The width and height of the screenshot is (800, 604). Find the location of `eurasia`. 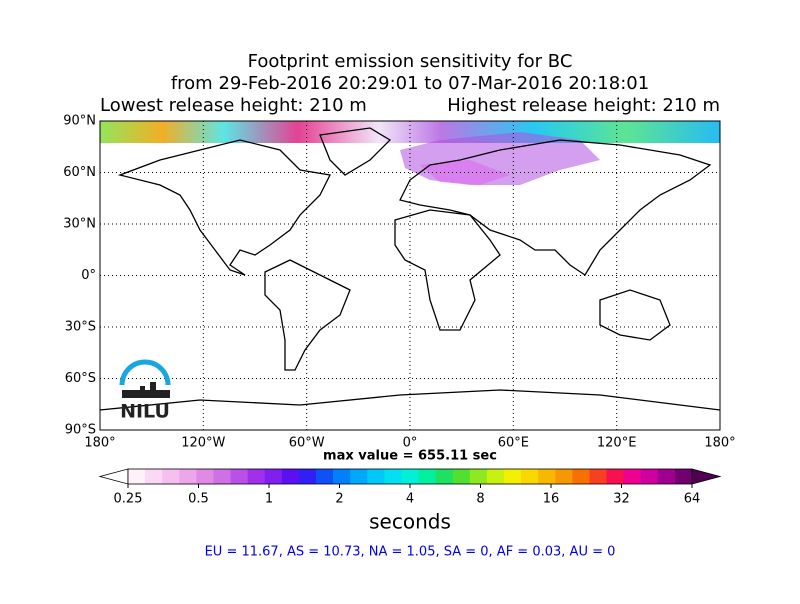

eurasia is located at coordinates (555, 207).